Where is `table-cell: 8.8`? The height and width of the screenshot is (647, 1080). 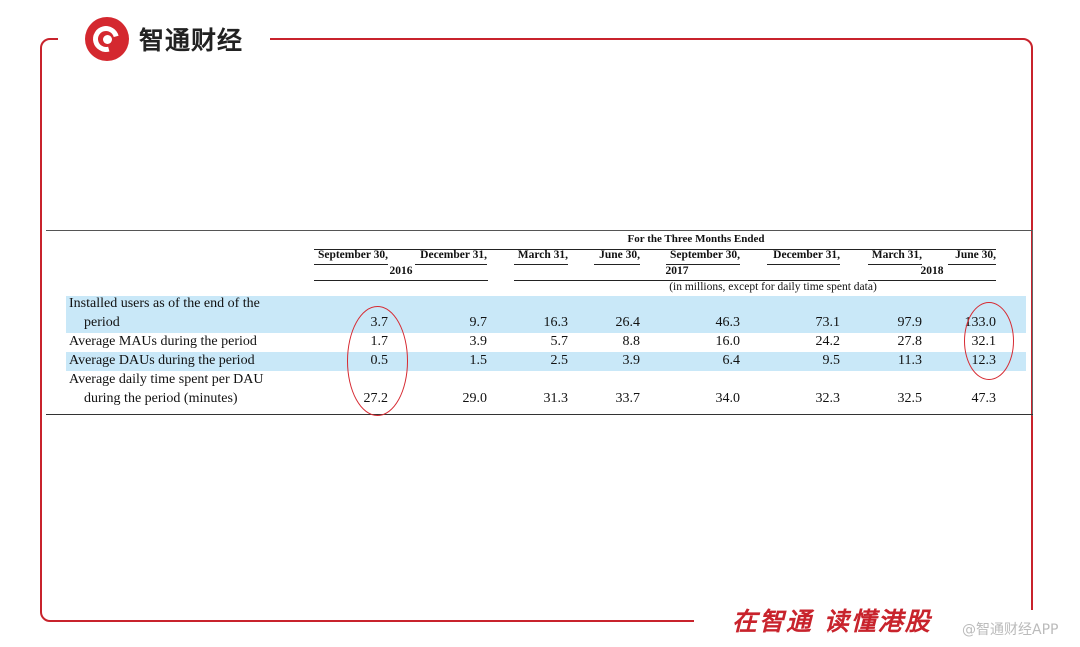 table-cell: 8.8 is located at coordinates (631, 341).